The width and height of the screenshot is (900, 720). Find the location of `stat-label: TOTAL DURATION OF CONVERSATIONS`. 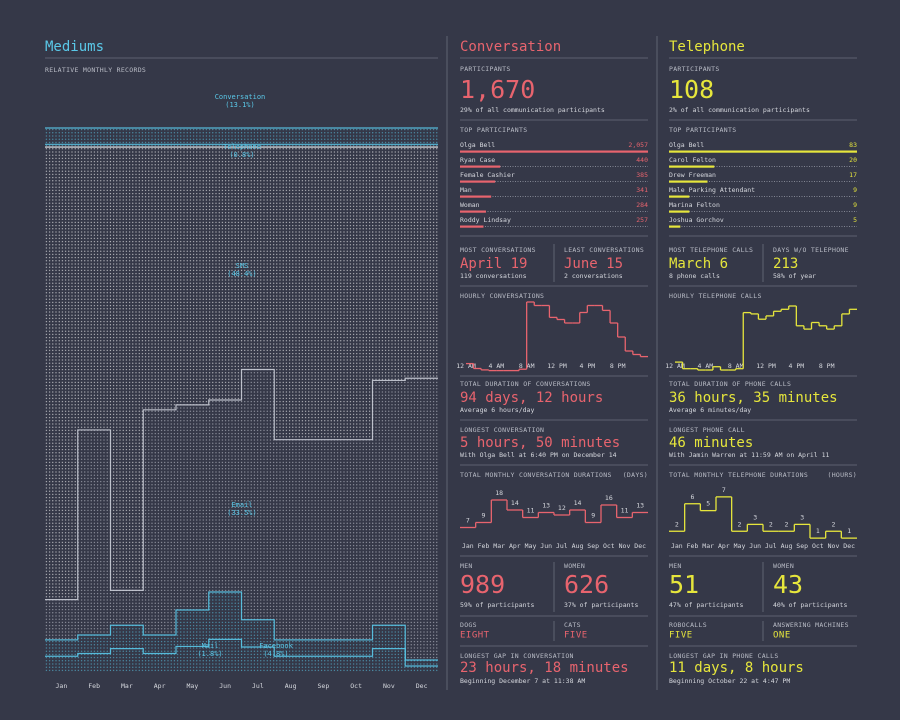

stat-label: TOTAL DURATION OF CONVERSATIONS is located at coordinates (525, 384).